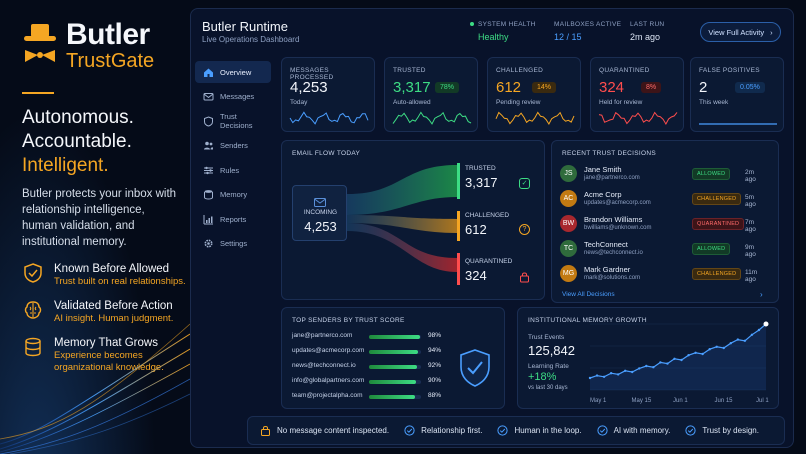 This screenshot has height=454, width=806. I want to click on kpi-value: 3,317, so click(412, 87).